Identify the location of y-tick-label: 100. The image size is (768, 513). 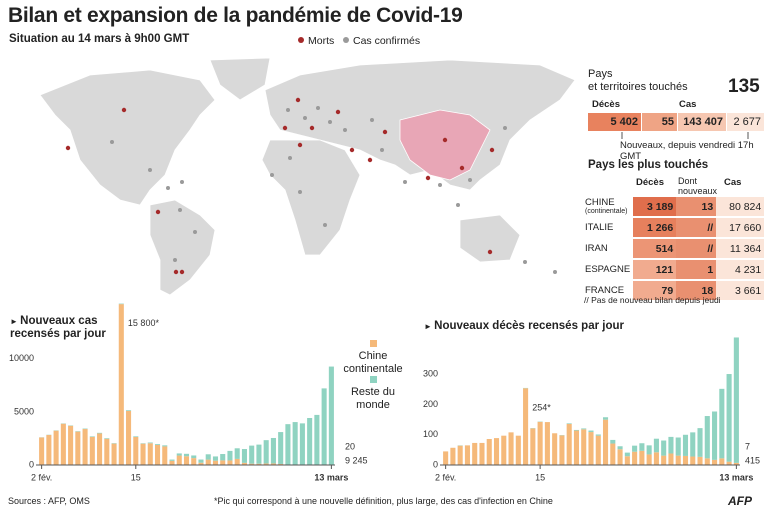
(430, 434).